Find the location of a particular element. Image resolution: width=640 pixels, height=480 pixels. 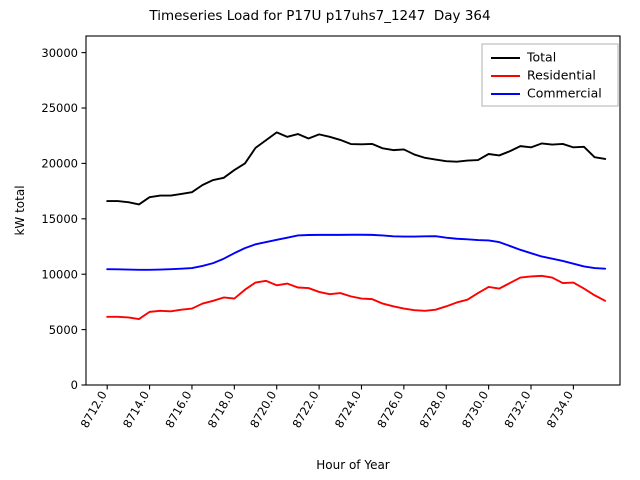

legend-label-total: Total is located at coordinates (541, 57).